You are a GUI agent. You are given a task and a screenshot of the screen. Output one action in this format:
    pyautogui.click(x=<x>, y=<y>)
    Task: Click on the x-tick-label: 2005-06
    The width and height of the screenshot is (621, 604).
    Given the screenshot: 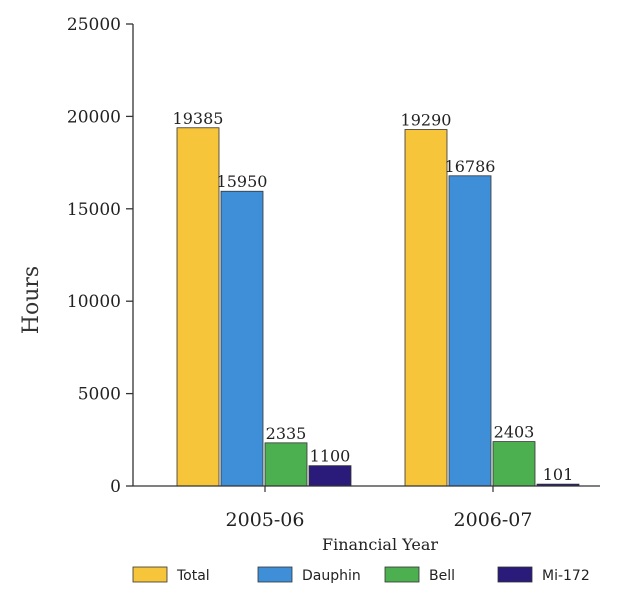 What is the action you would take?
    pyautogui.click(x=265, y=520)
    